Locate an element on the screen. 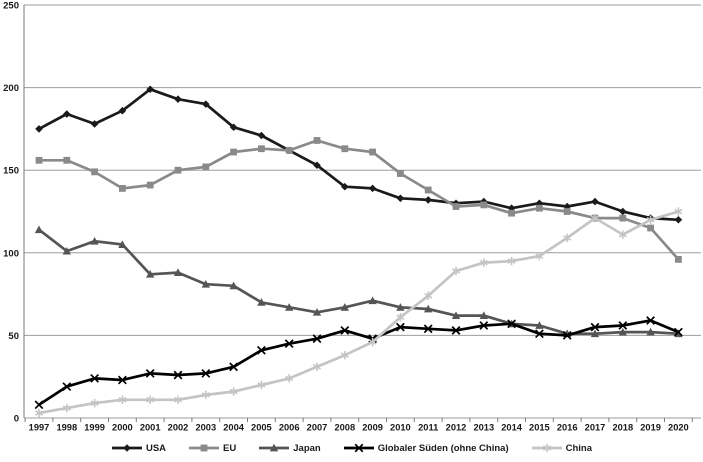 This screenshot has width=703, height=462. asterisk-marker-icon is located at coordinates (546, 448).